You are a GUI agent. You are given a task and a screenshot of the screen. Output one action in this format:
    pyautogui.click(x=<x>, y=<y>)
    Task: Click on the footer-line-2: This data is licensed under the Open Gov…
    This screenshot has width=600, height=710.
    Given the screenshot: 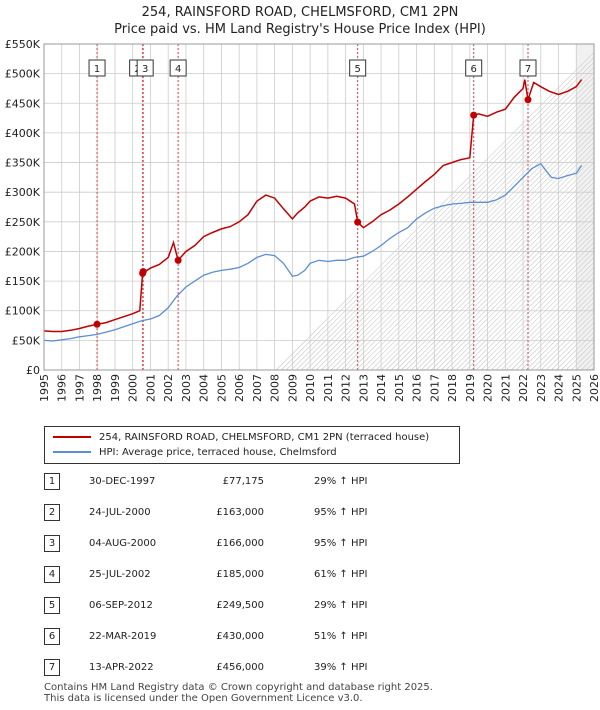 What is the action you would take?
    pyautogui.click(x=203, y=698)
    